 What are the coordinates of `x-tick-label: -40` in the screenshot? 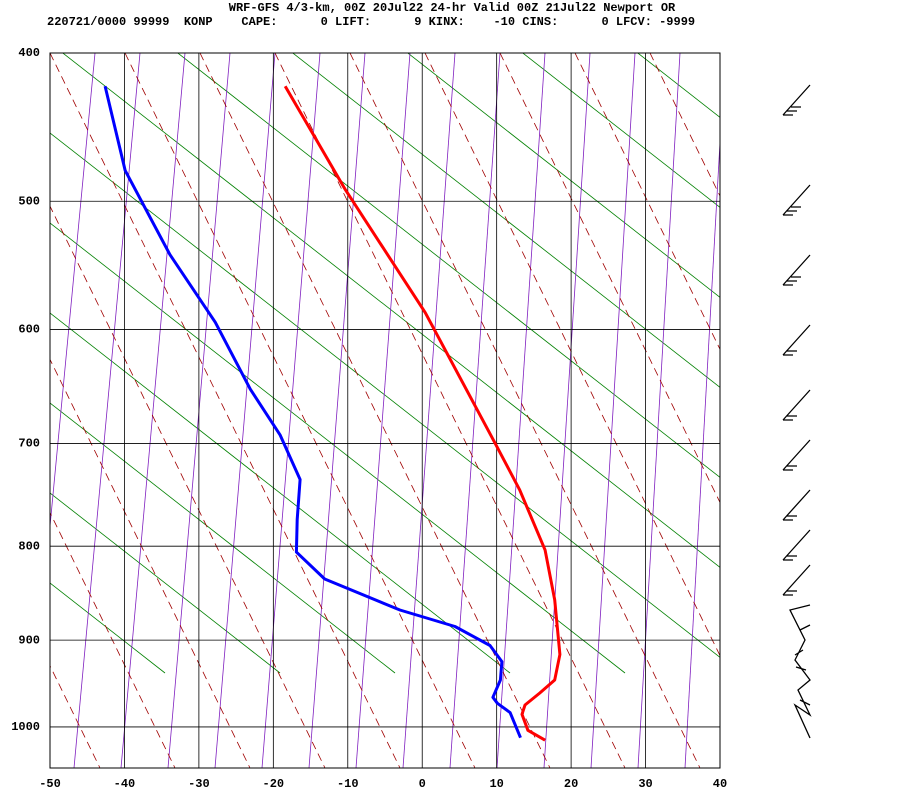 It's located at (125, 784).